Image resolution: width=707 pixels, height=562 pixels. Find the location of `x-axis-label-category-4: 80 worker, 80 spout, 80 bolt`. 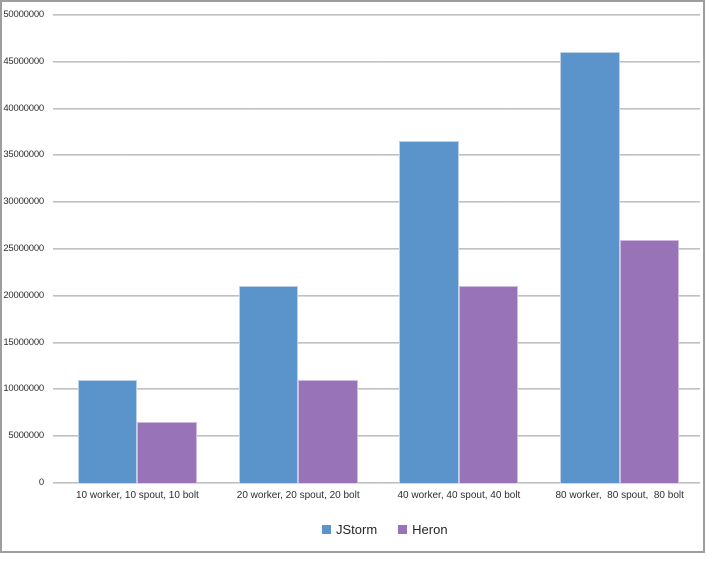

x-axis-label-category-4: 80 worker, 80 spout, 80 bolt is located at coordinates (619, 495).